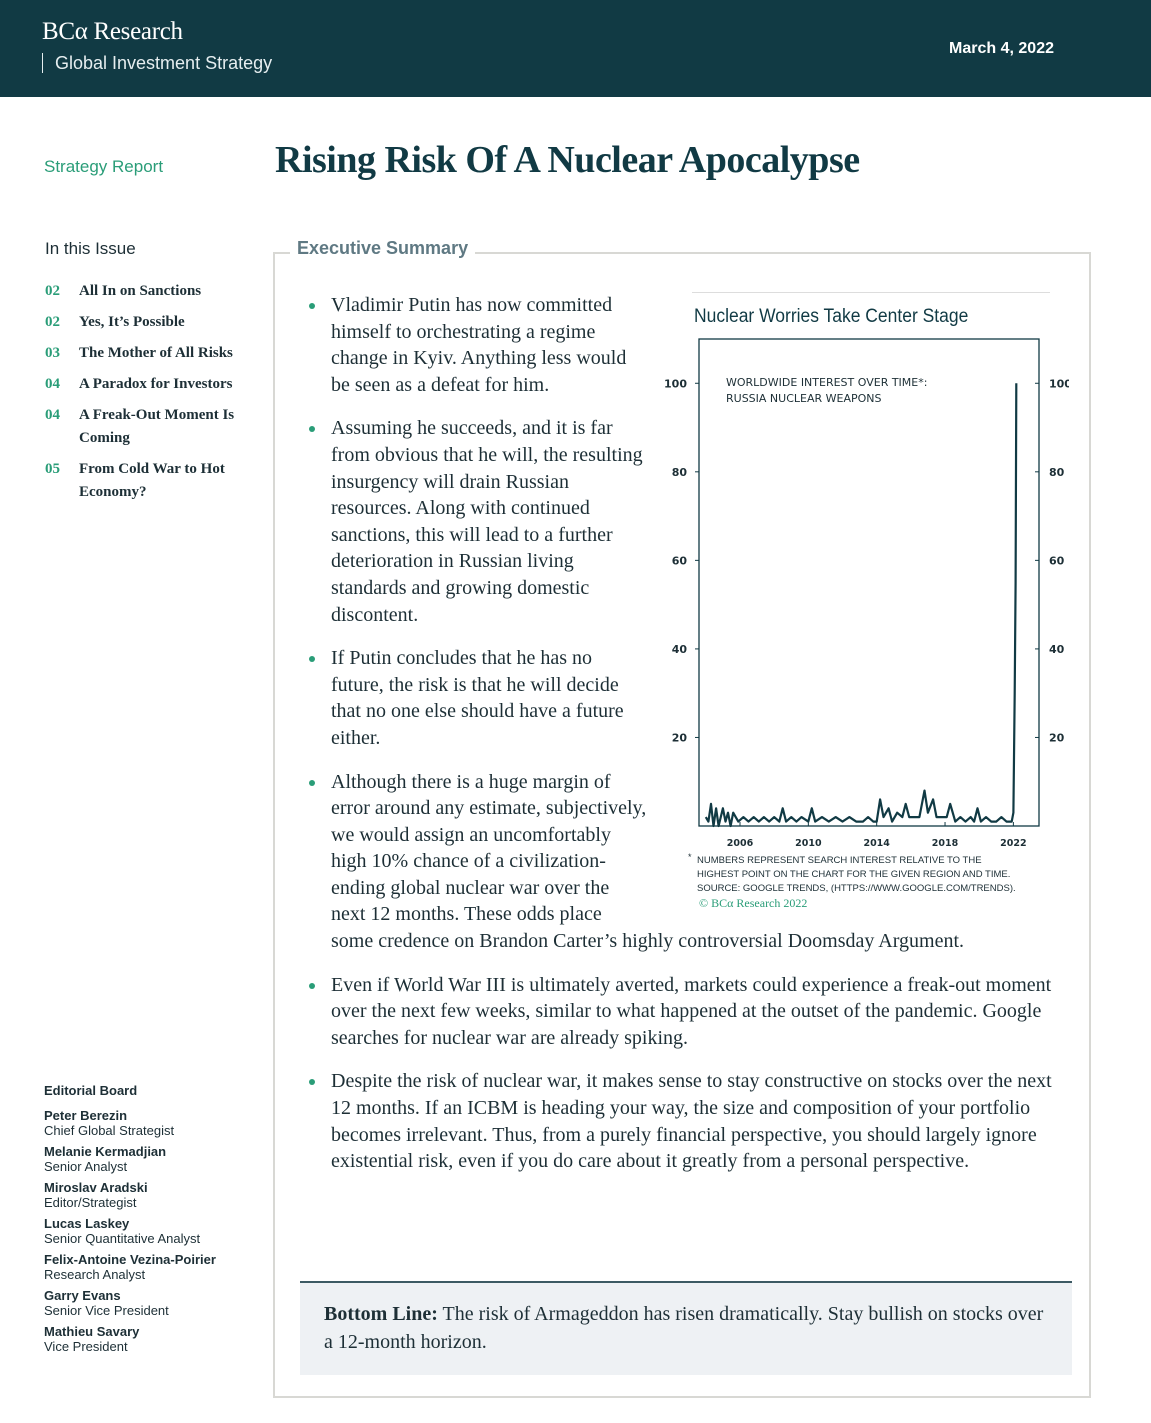  I want to click on y-tick-label-right: 40, so click(1057, 649).